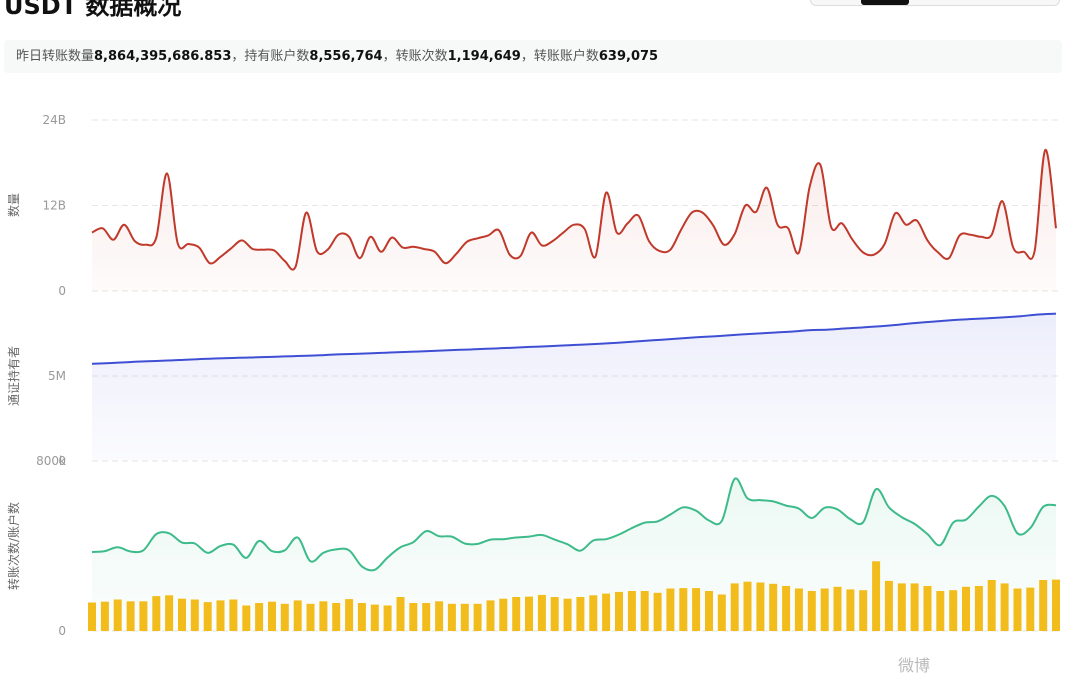  Describe the element at coordinates (54, 206) in the screenshot. I see `y-tick-label: 12B` at that location.